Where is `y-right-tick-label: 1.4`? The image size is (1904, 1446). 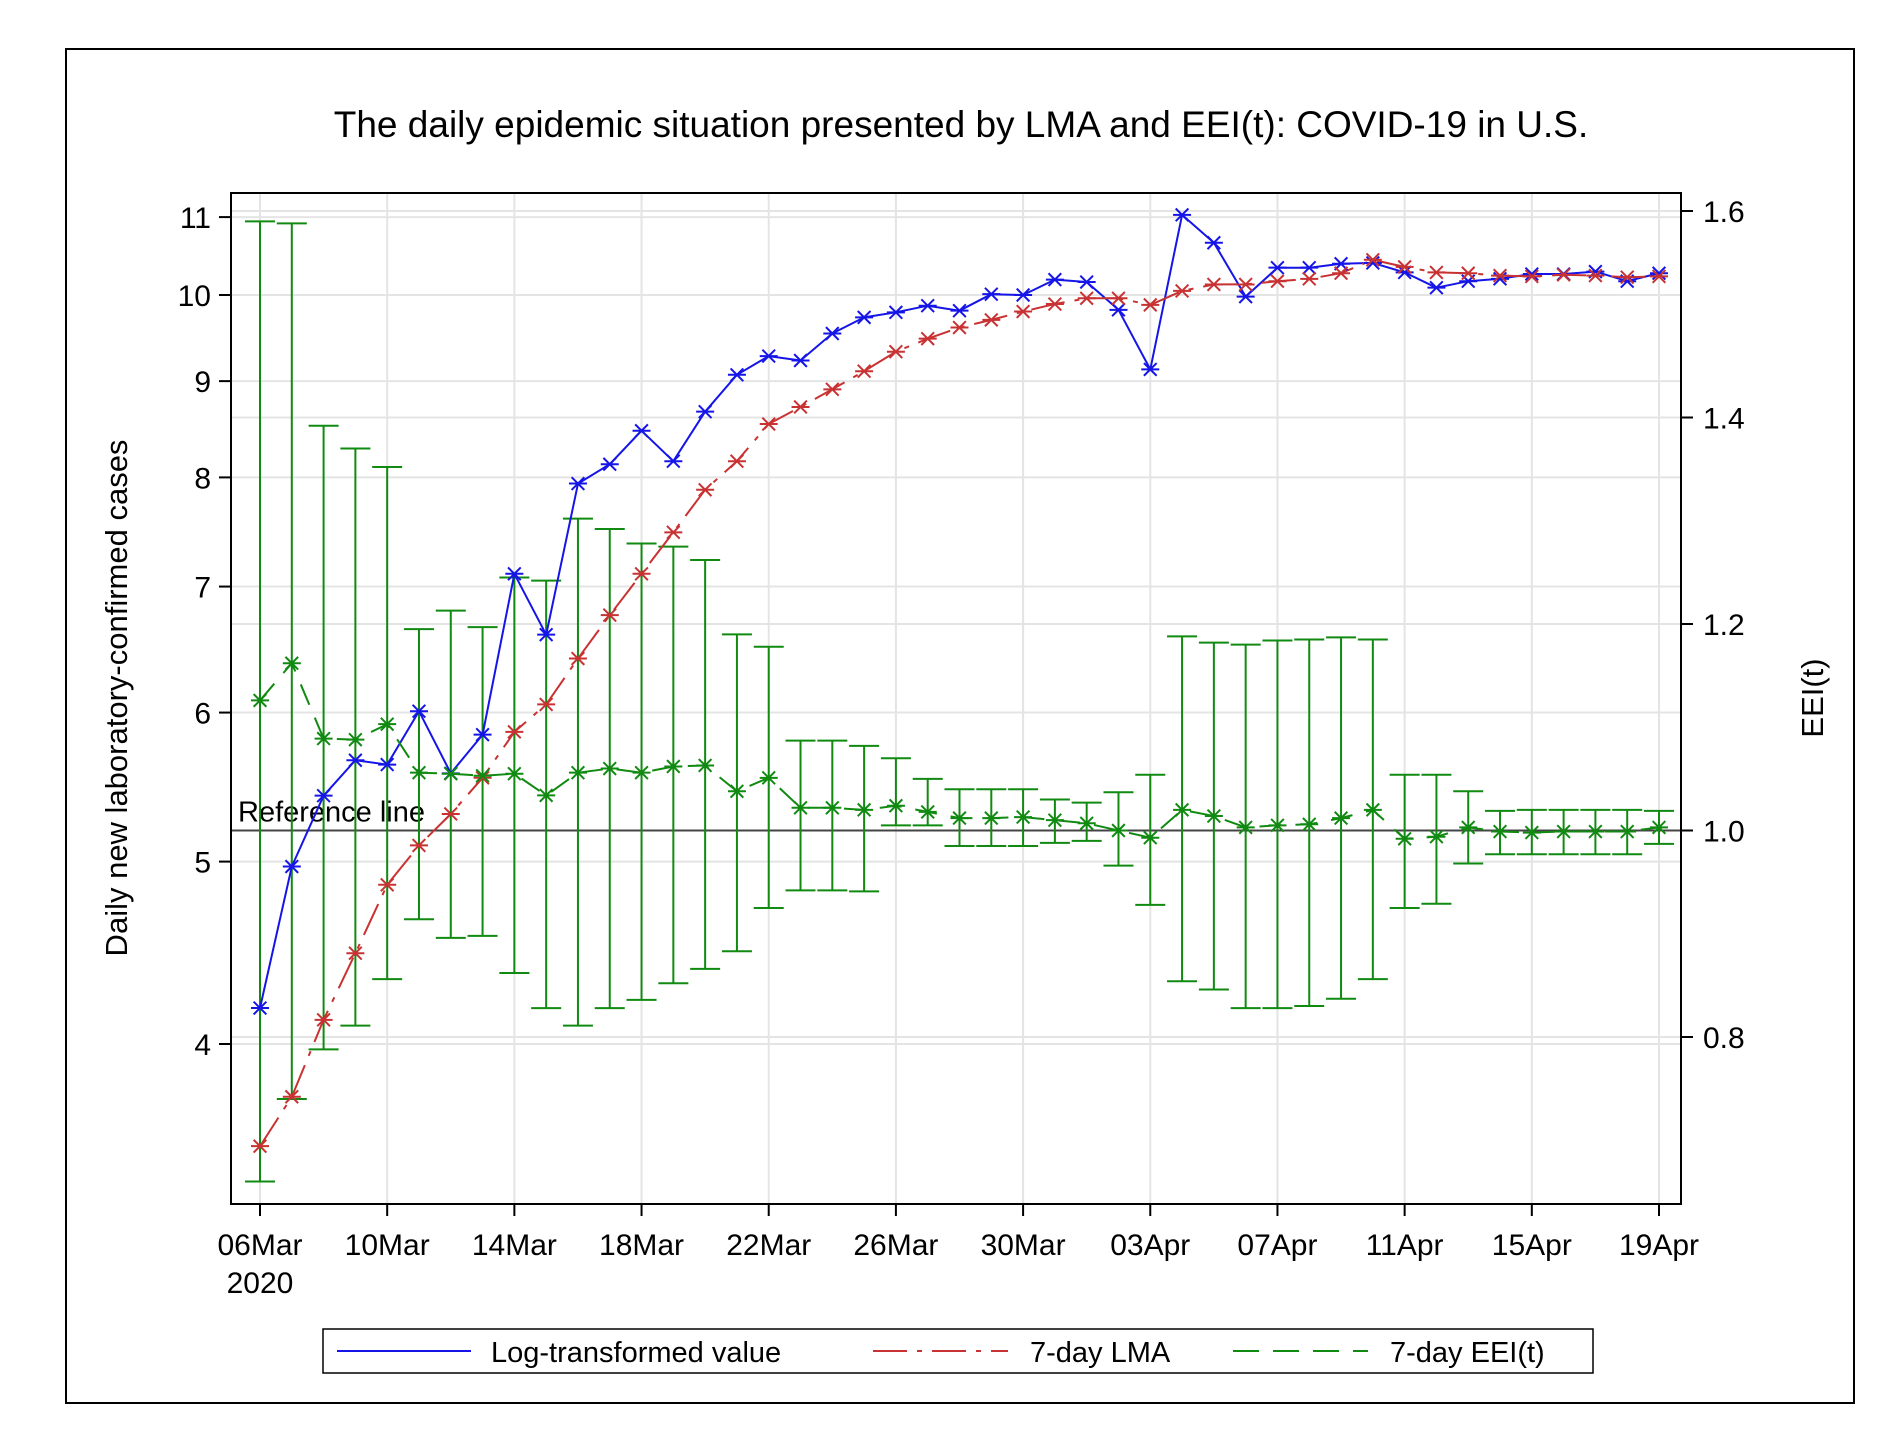
y-right-tick-label: 1.4 is located at coordinates (1724, 419).